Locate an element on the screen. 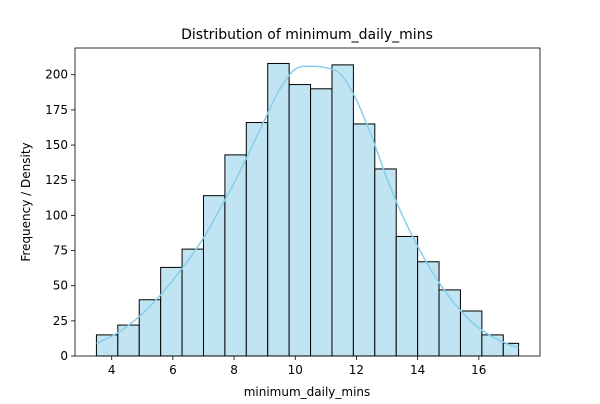  x-tick-label-8: 8 is located at coordinates (234, 370).